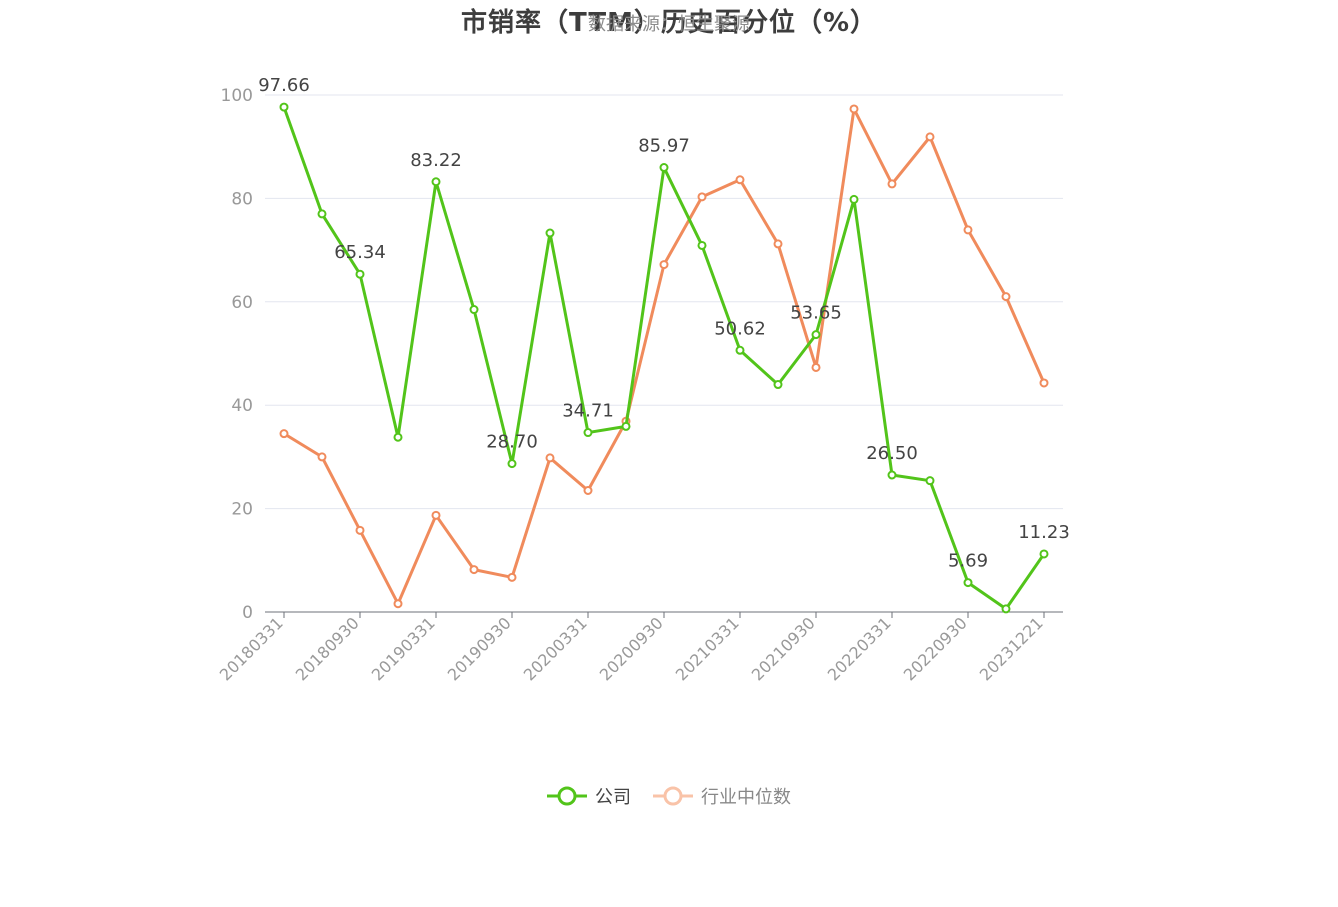 Image resolution: width=1338 pixels, height=907 pixels. I want to click on chart-subtitle: 数据来源：恒生聚源, so click(669, 24).